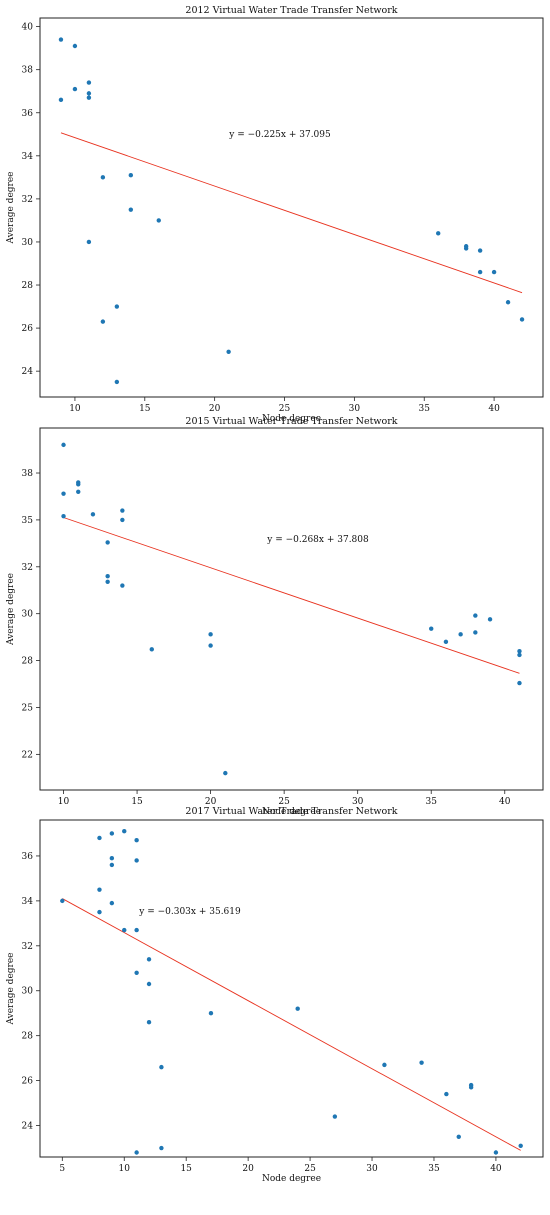  I want to click on y-tick-label: 38, so click(28, 71).